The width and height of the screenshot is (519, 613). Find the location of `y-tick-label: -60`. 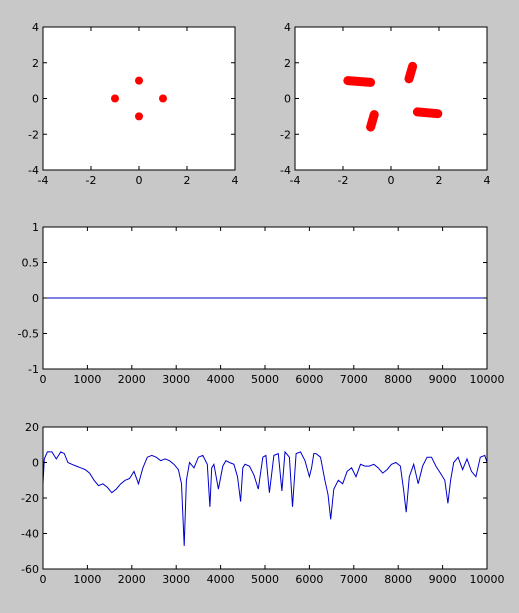

y-tick-label: -60 is located at coordinates (30, 569).